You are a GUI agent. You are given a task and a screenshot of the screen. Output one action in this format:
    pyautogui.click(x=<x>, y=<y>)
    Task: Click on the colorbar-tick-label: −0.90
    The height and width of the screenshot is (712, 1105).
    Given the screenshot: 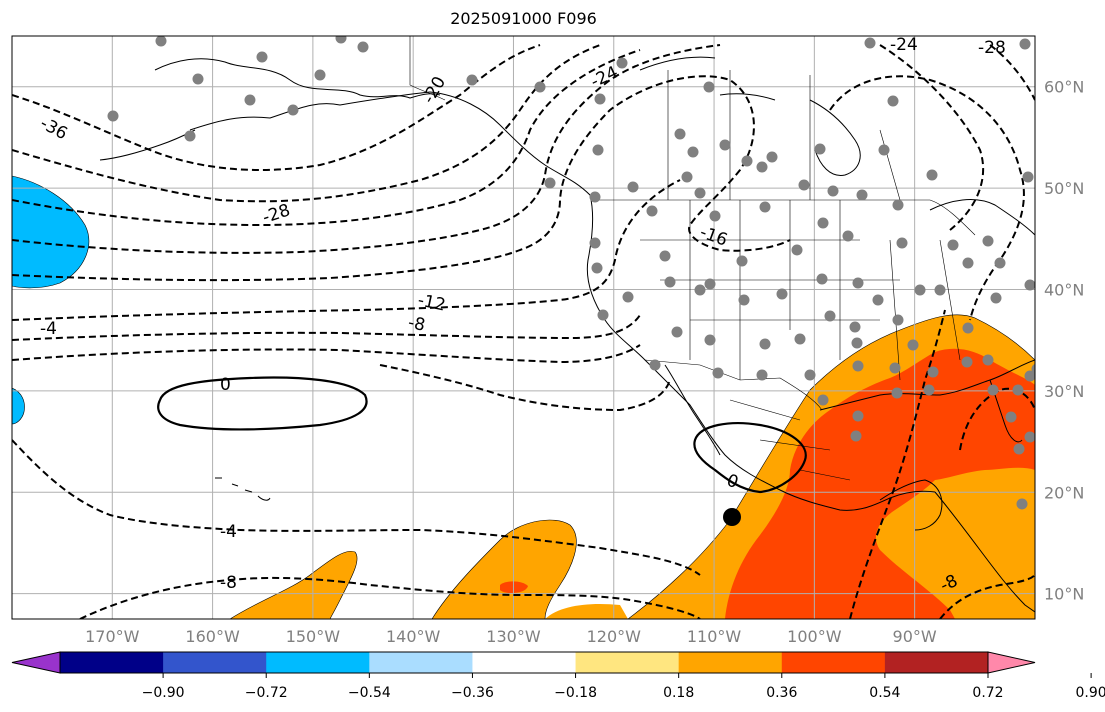 What is the action you would take?
    pyautogui.click(x=163, y=693)
    